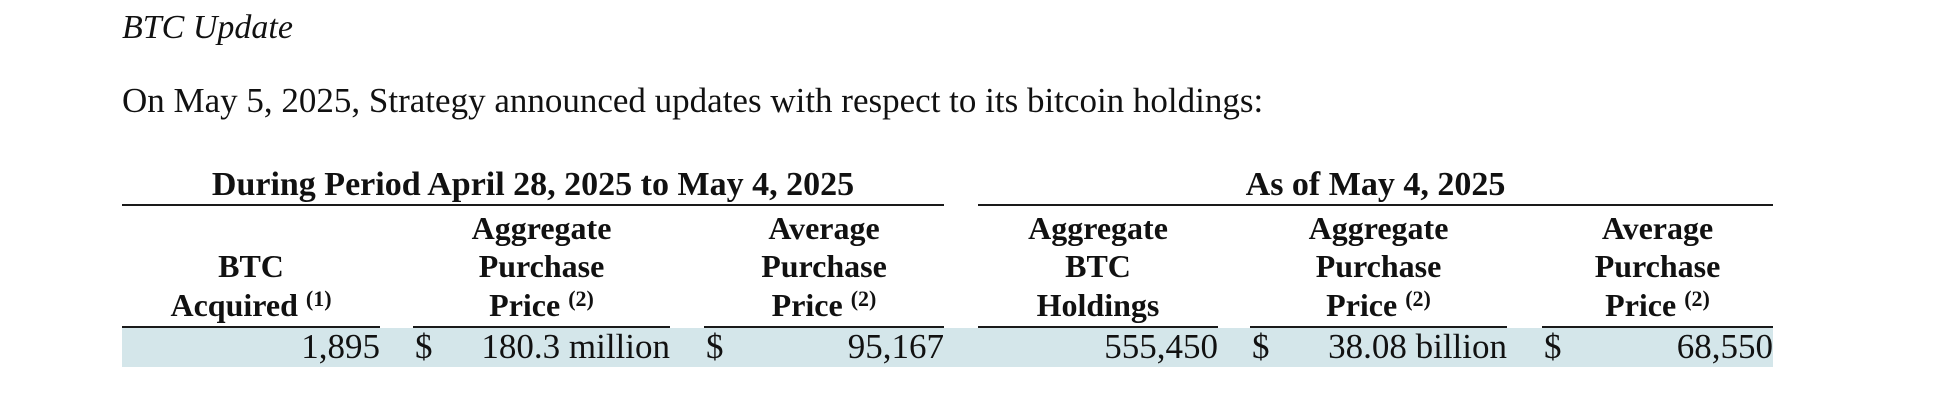  I want to click on group-header-period-rule, so click(533, 205).